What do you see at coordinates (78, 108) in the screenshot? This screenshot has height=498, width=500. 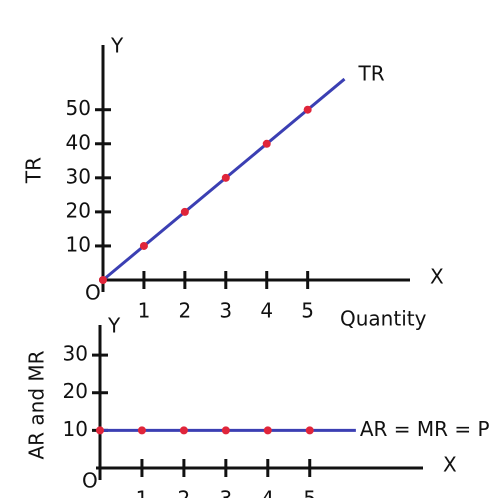 I see `y-tick-label: 50` at bounding box center [78, 108].